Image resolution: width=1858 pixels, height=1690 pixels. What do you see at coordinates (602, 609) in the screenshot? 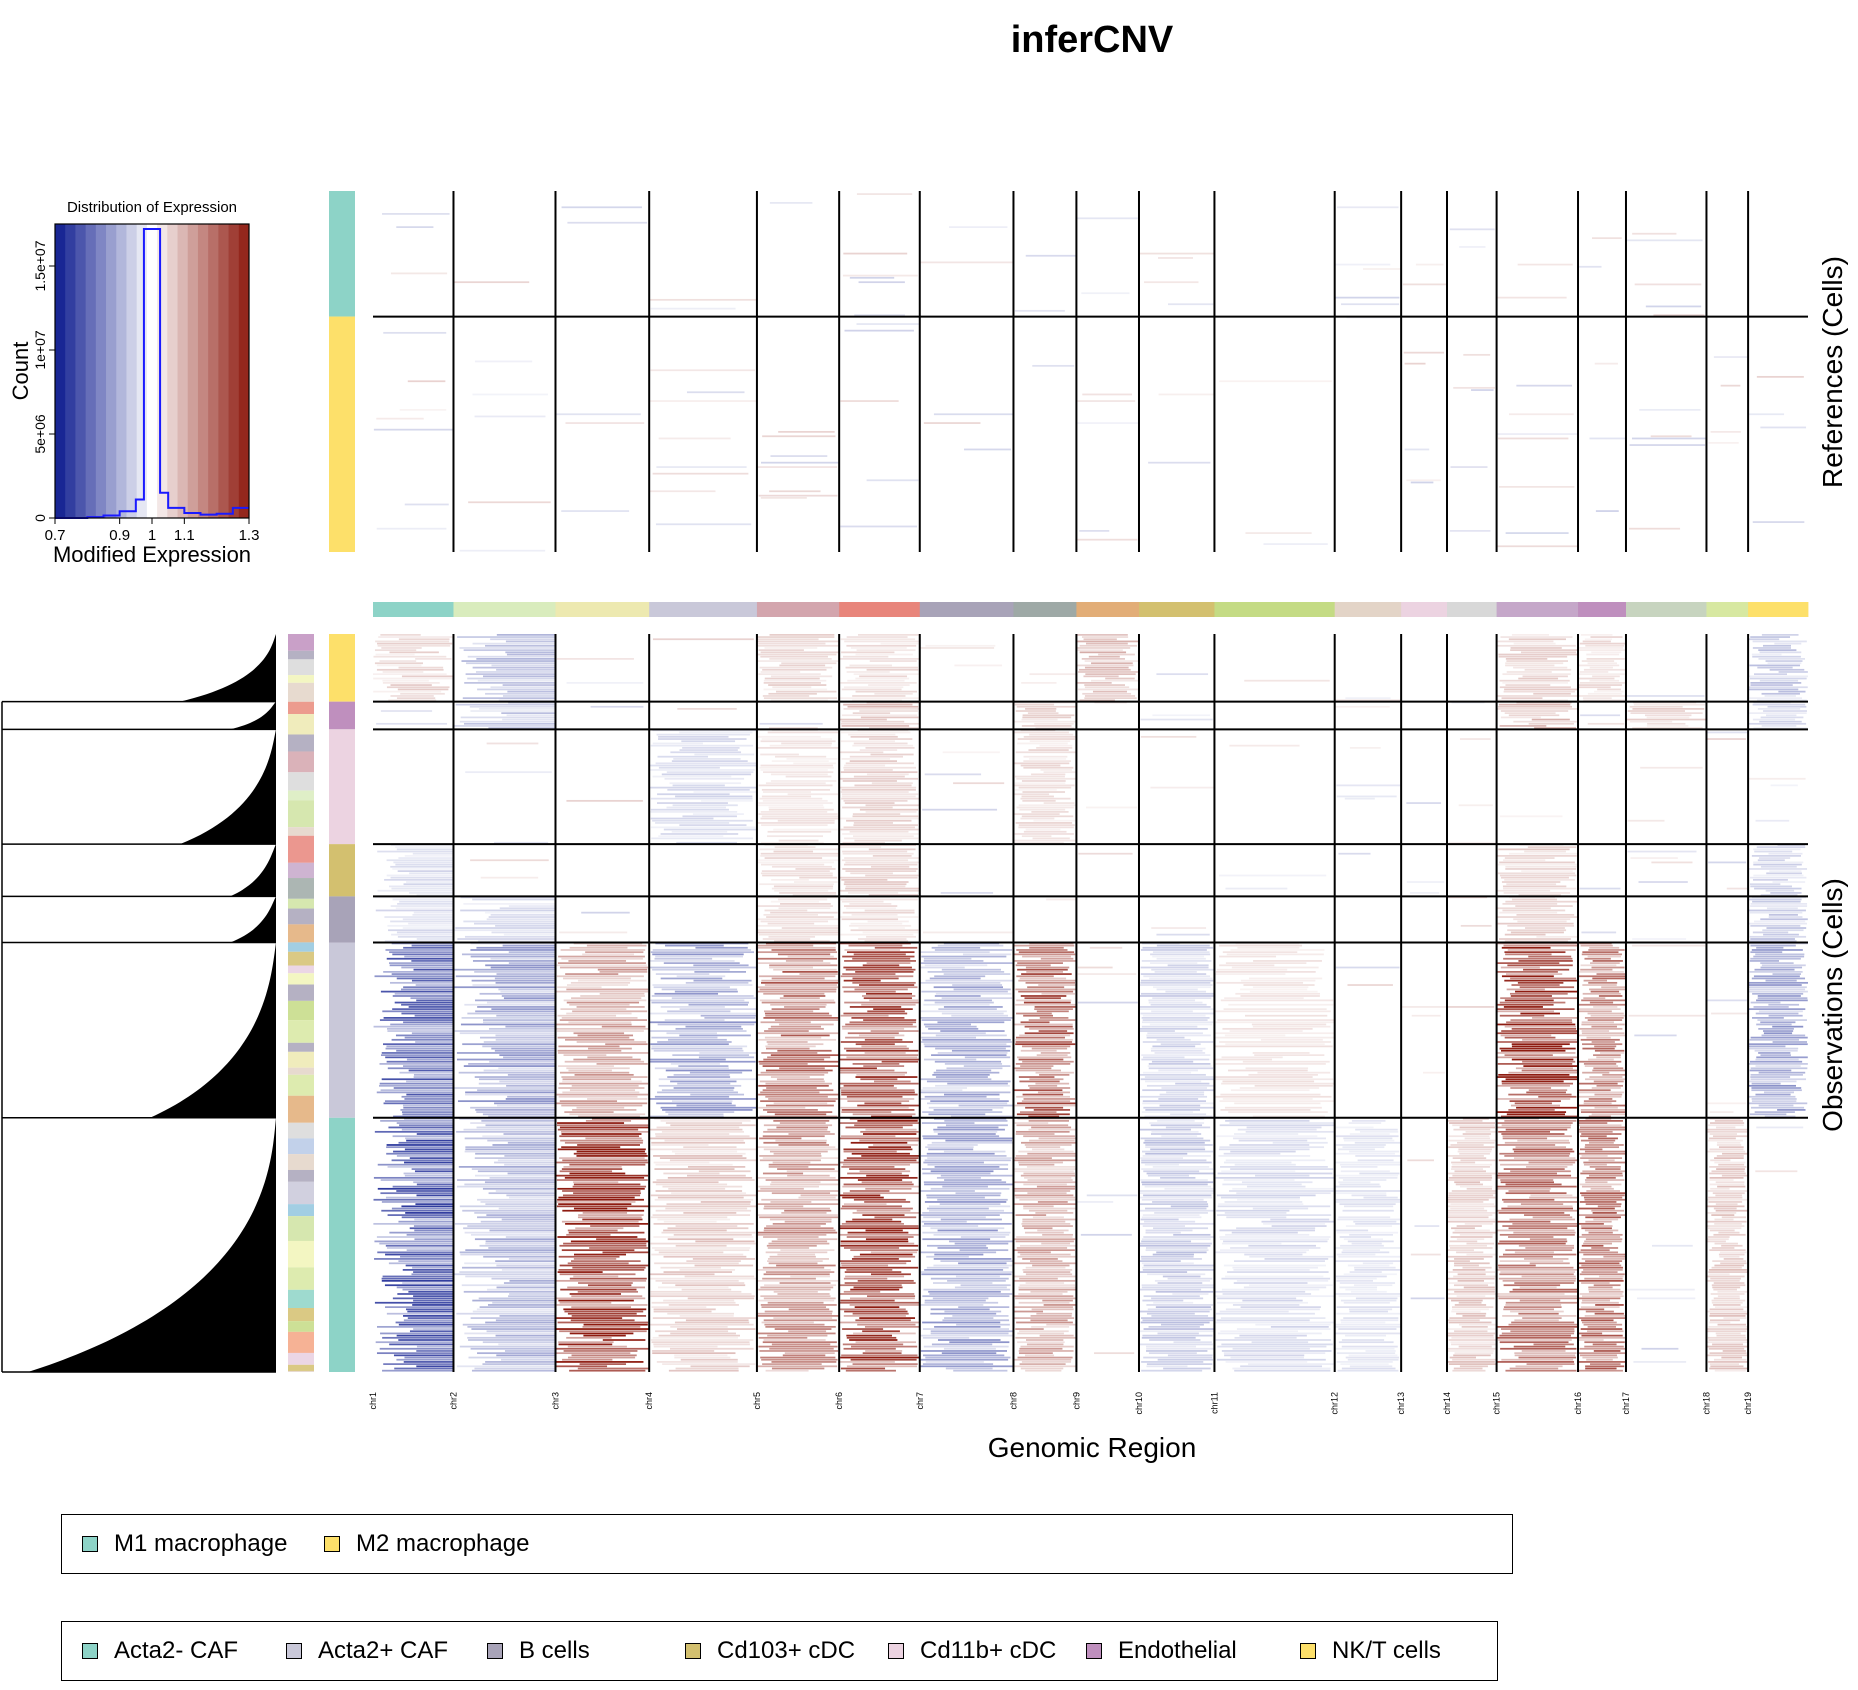
I see `chromosome-bar-chr3` at bounding box center [602, 609].